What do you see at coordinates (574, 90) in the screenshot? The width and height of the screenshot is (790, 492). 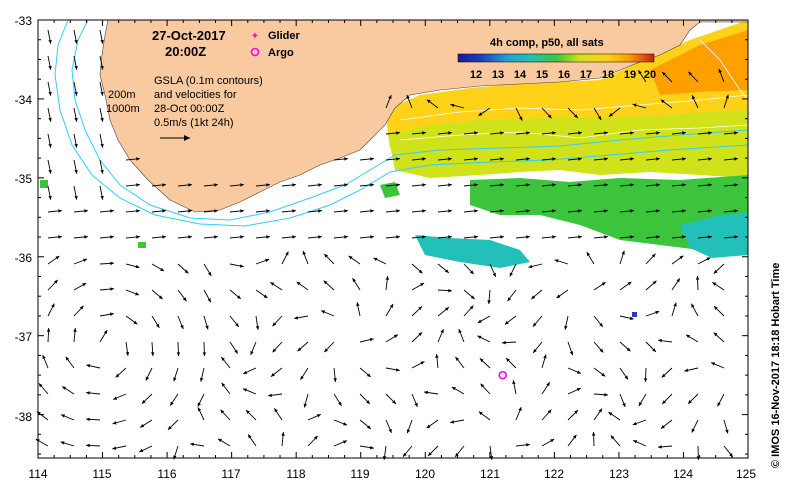 I see `gsla-contours` at bounding box center [574, 90].